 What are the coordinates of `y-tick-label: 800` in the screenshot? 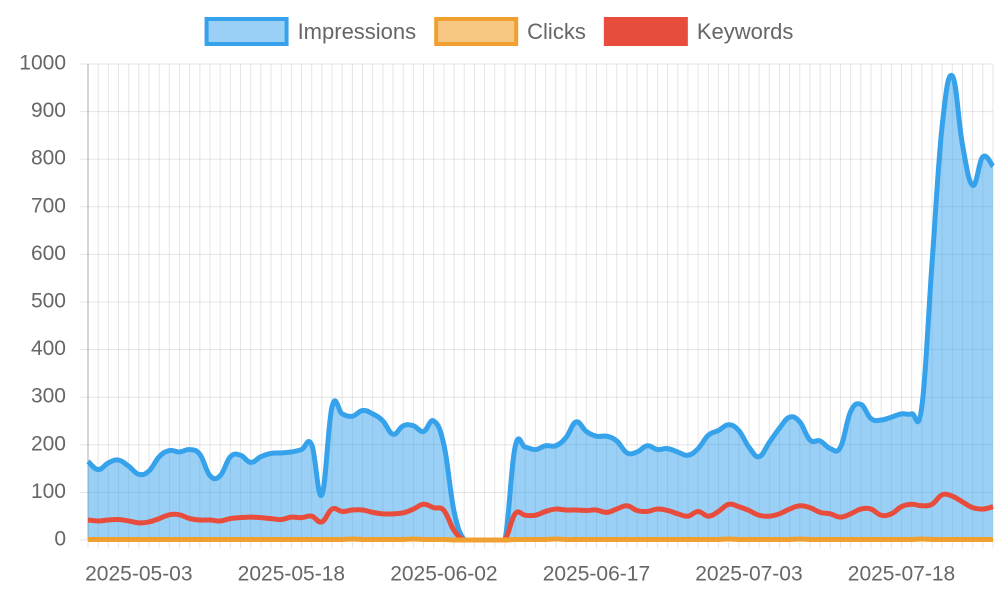 It's located at (48, 158).